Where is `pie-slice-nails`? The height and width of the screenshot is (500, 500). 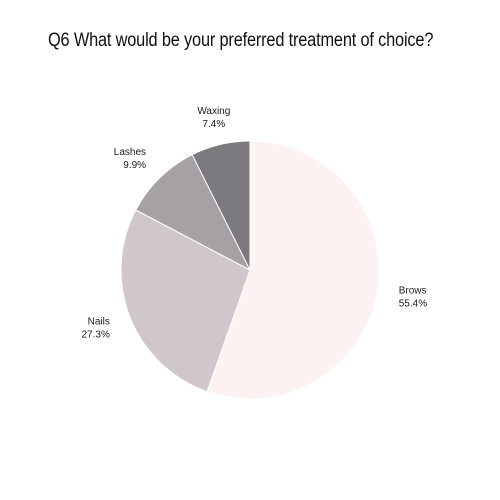
pie-slice-nails is located at coordinates (185, 301).